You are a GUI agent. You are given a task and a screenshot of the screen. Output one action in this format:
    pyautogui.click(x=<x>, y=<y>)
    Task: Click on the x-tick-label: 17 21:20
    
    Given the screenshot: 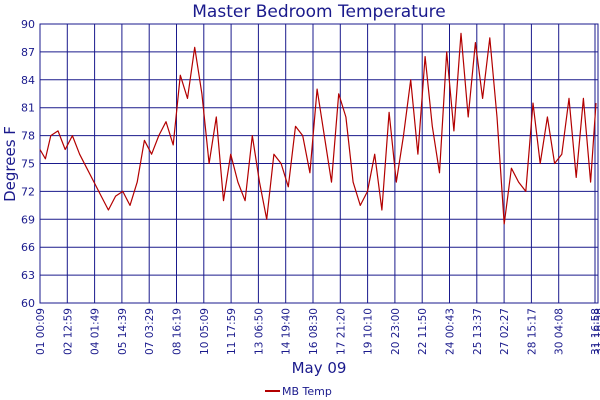 What is the action you would take?
    pyautogui.click(x=341, y=331)
    